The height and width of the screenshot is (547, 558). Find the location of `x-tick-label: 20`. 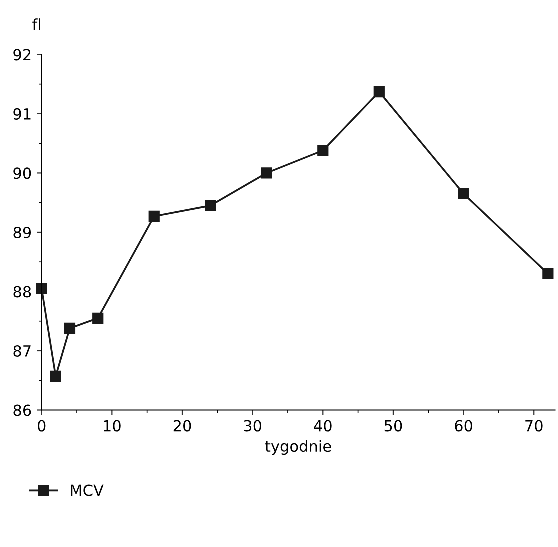

x-tick-label: 20 is located at coordinates (183, 426).